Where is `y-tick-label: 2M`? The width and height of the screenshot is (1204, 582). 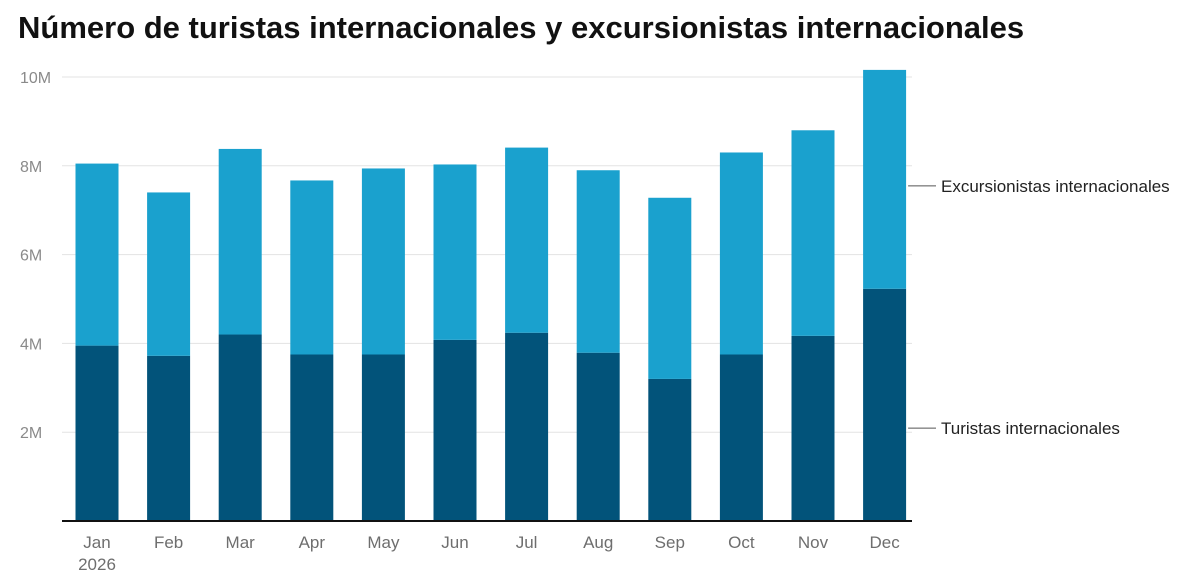 y-tick-label: 2M is located at coordinates (31, 433).